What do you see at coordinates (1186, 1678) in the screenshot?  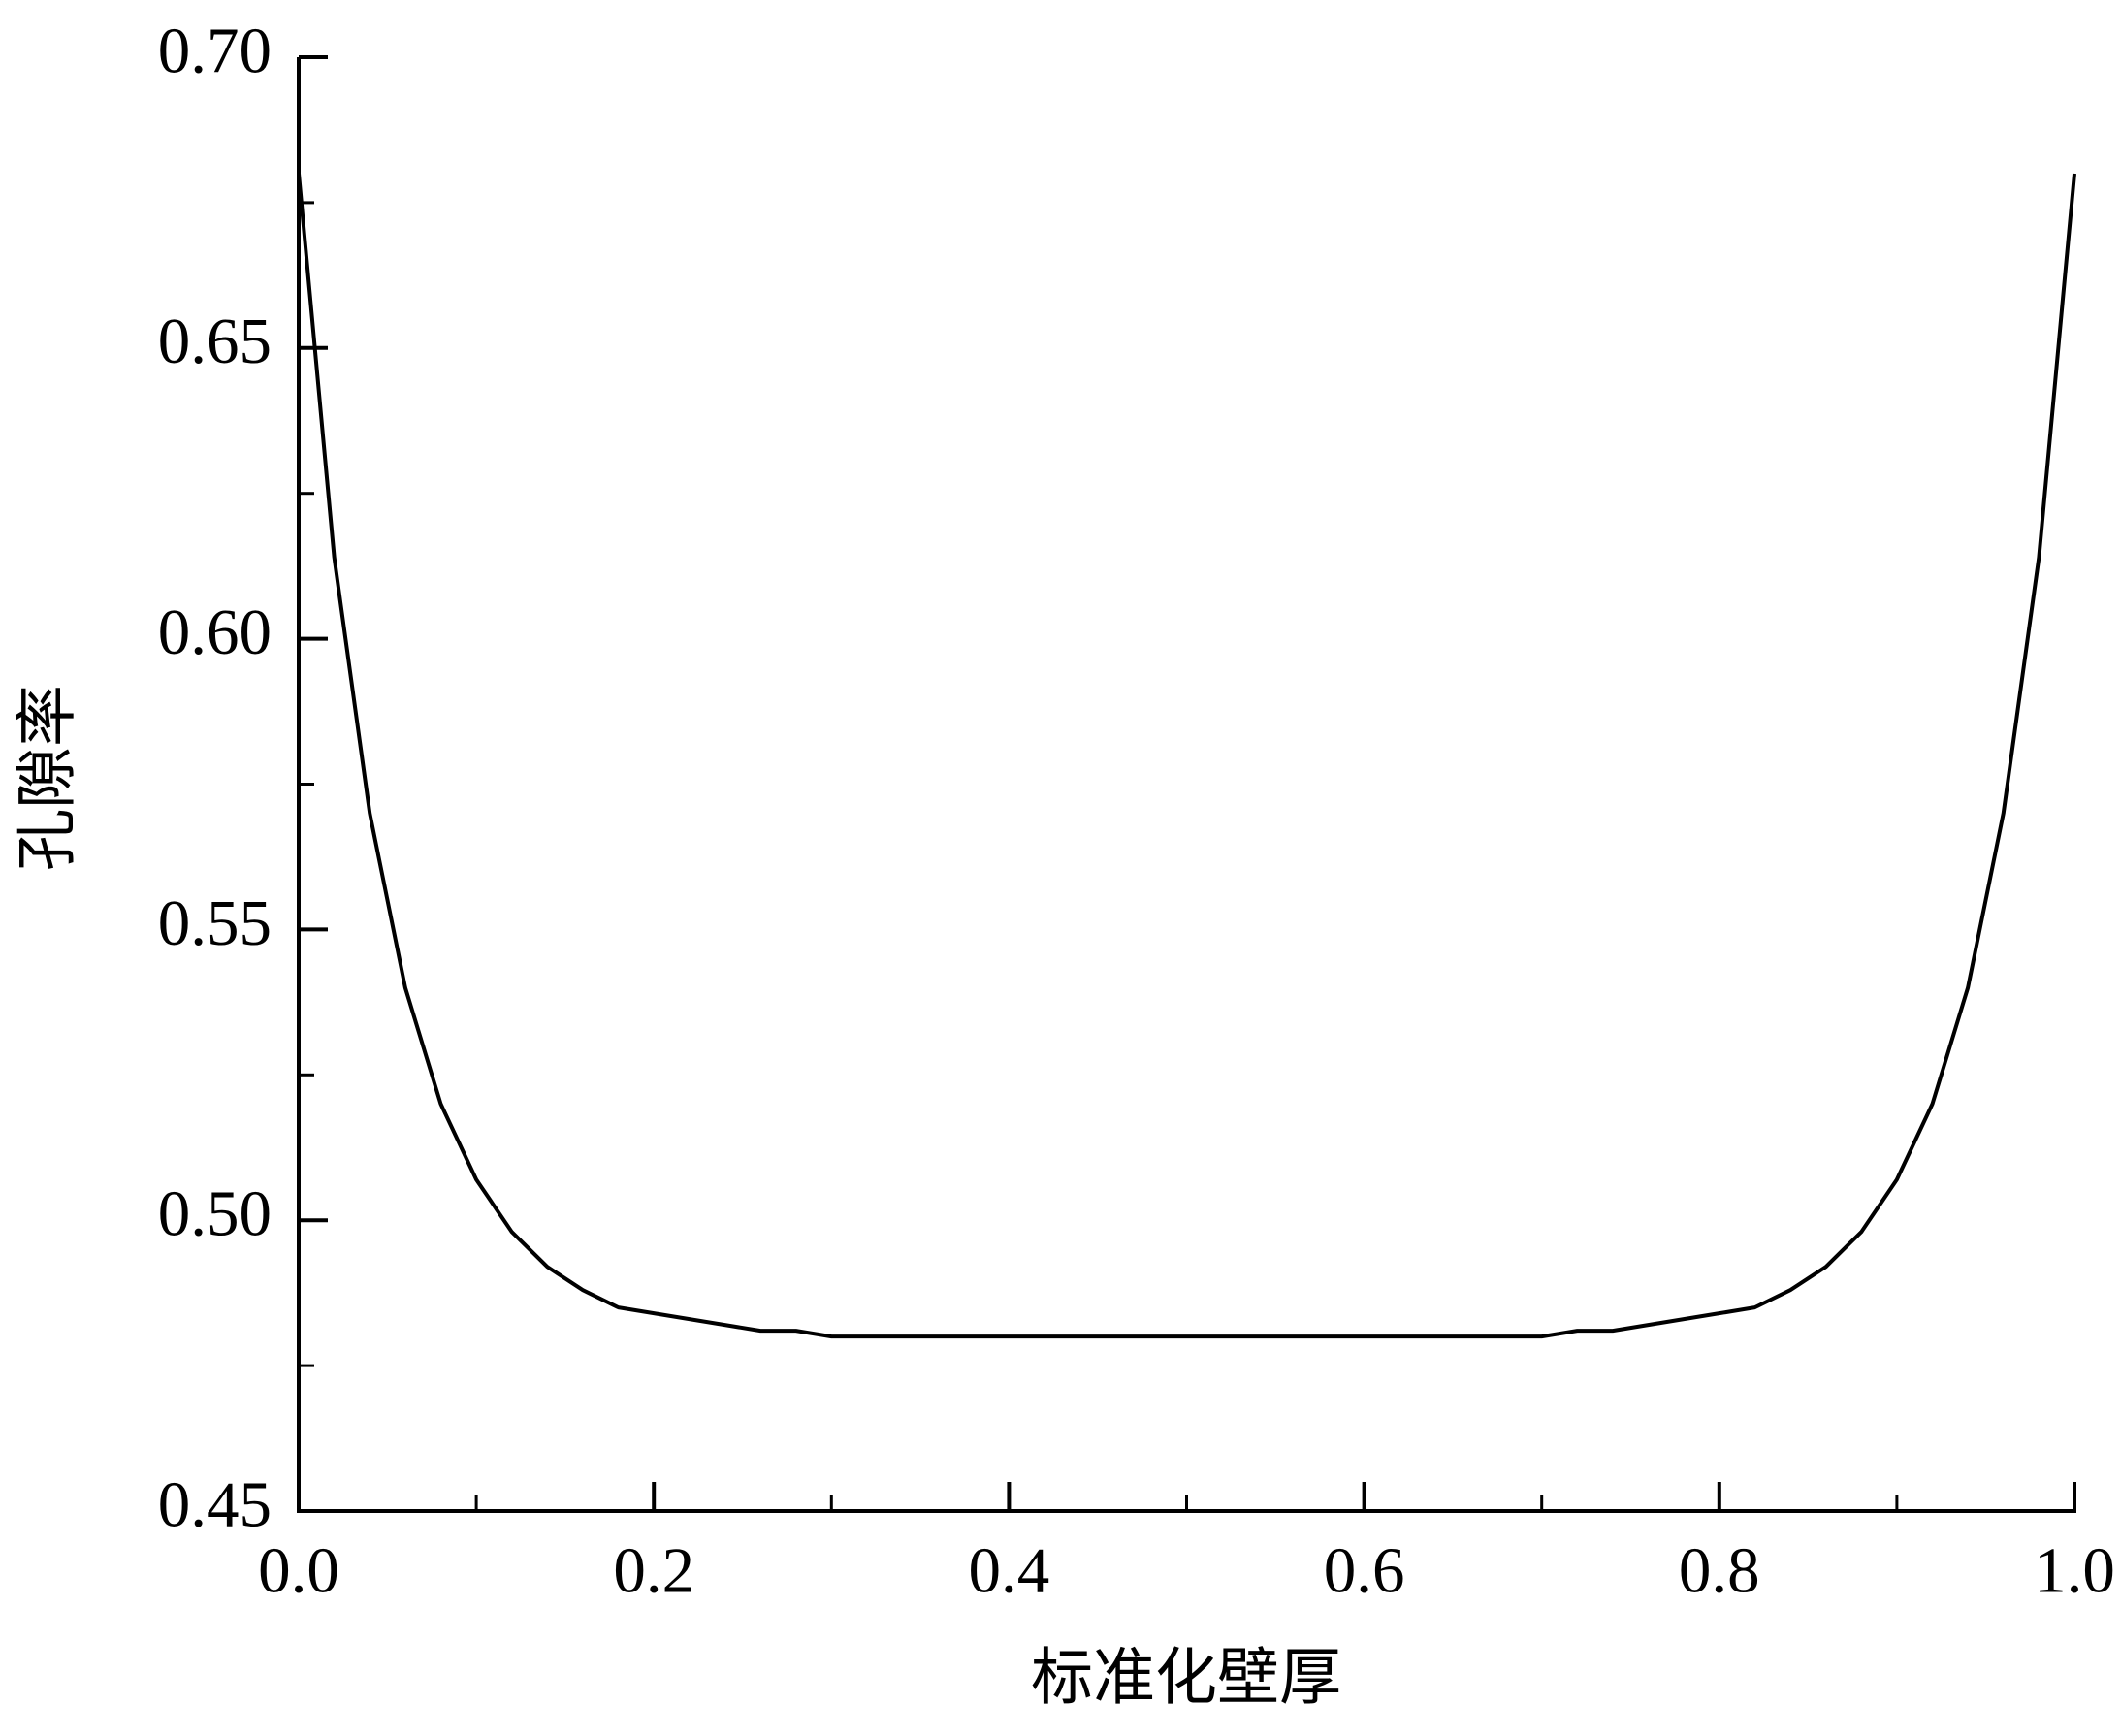 I see `x-axis-title: 标准化壁厚` at bounding box center [1186, 1678].